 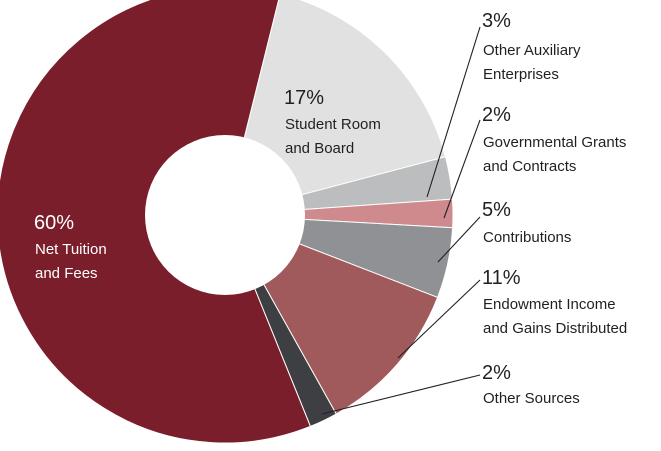 What do you see at coordinates (555, 328) in the screenshot?
I see `endowment-line2: and Gains Distributed` at bounding box center [555, 328].